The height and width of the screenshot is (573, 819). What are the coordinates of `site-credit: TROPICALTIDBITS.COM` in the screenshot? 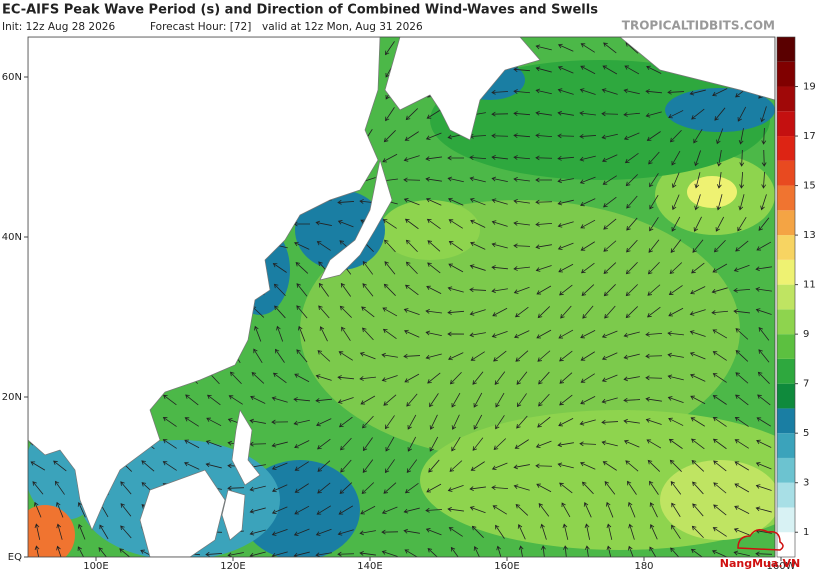 It's located at (698, 26).